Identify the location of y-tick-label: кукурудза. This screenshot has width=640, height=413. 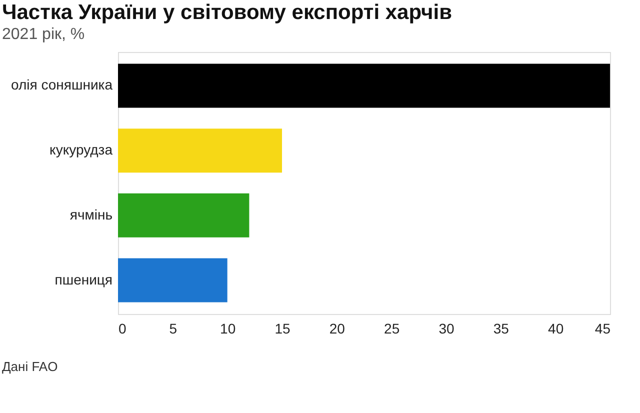
(81, 150).